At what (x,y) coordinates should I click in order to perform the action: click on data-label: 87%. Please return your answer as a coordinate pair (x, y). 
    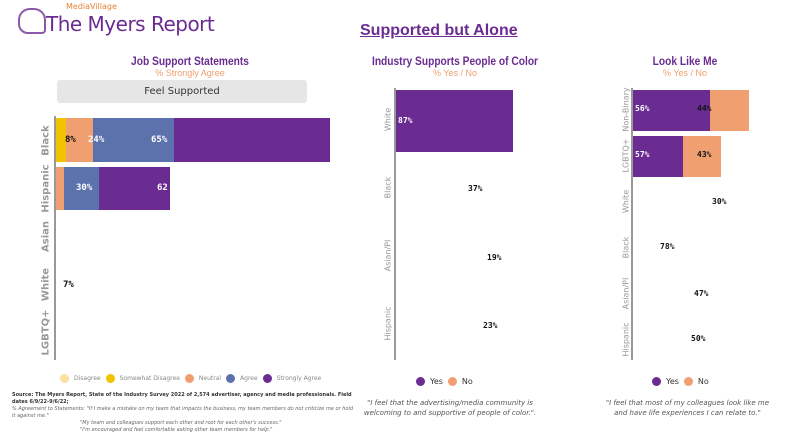
    Looking at the image, I should click on (405, 120).